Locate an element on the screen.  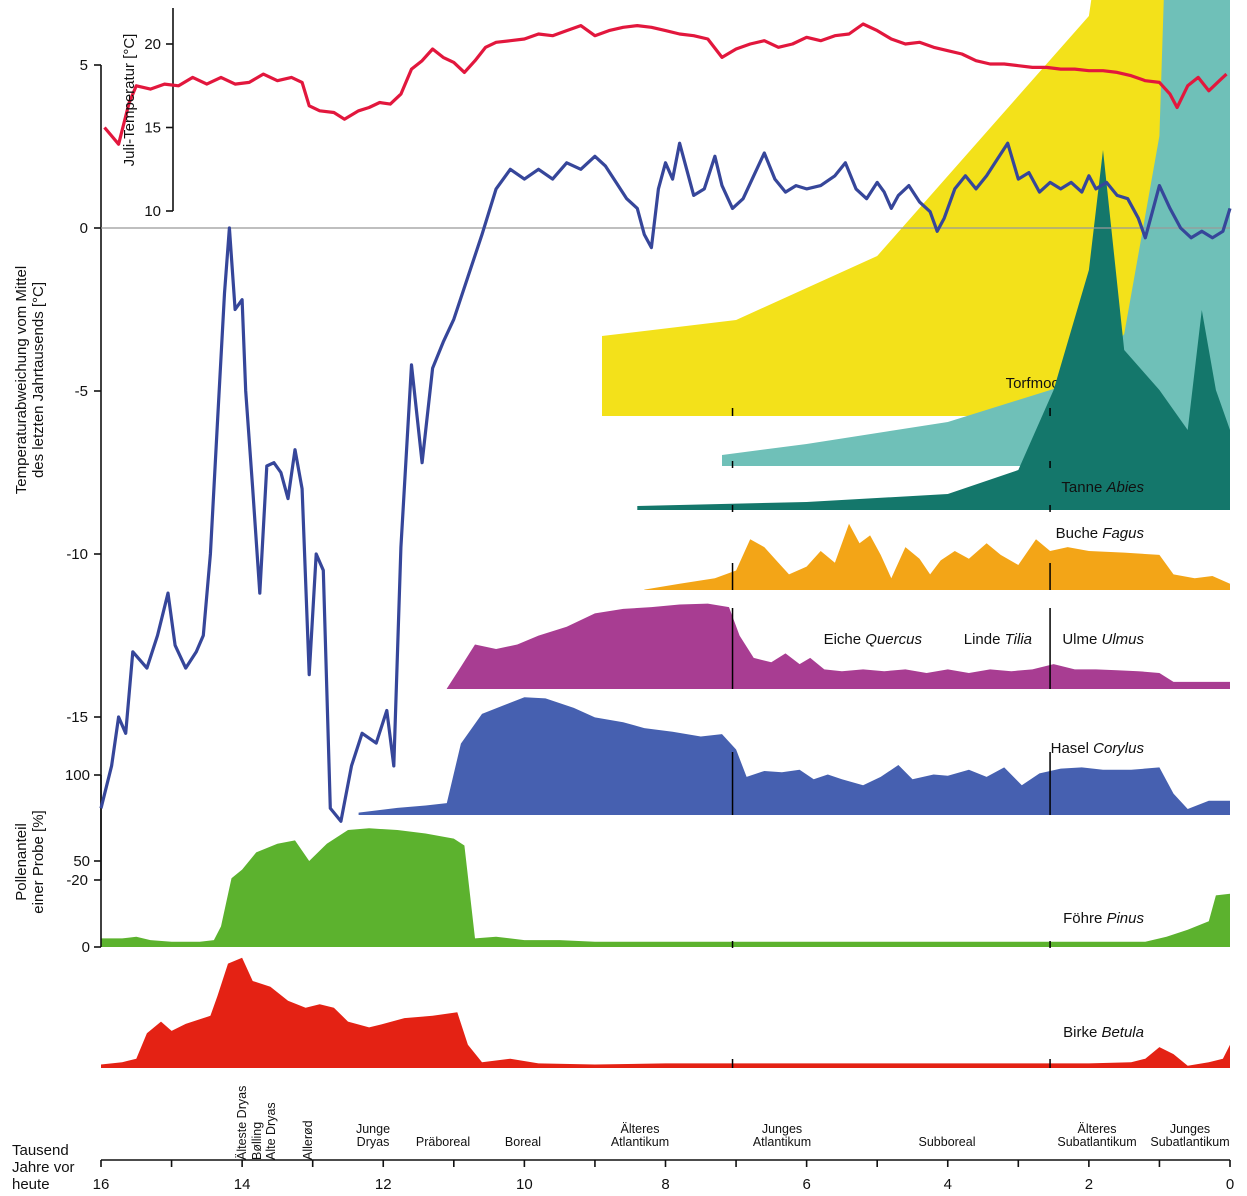
anomaly-tick-label: 0 is located at coordinates (84, 228).